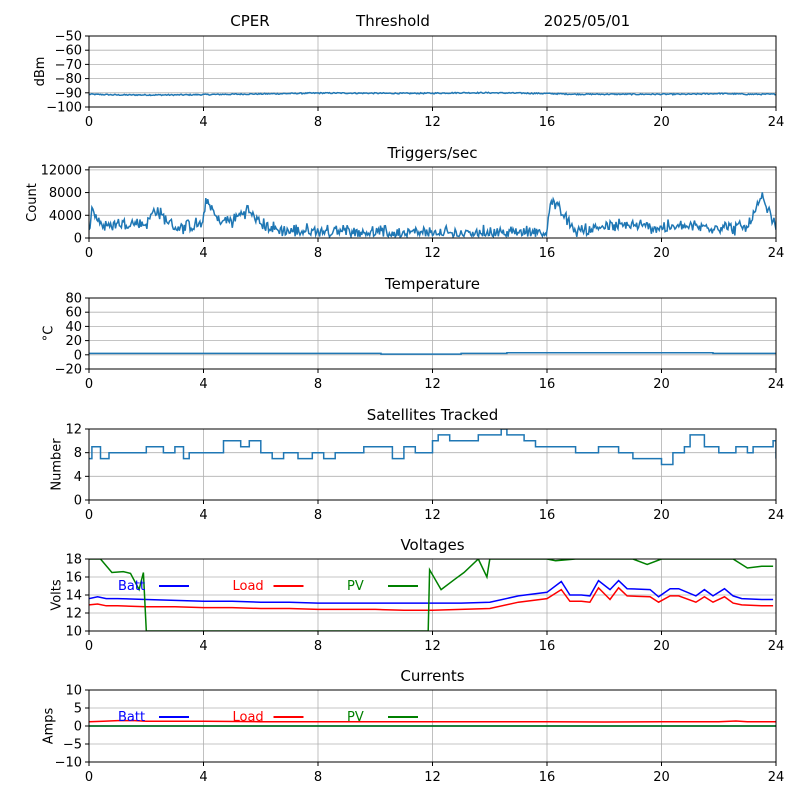 Image resolution: width=800 pixels, height=800 pixels. I want to click on voltages-series-batt, so click(431, 591).